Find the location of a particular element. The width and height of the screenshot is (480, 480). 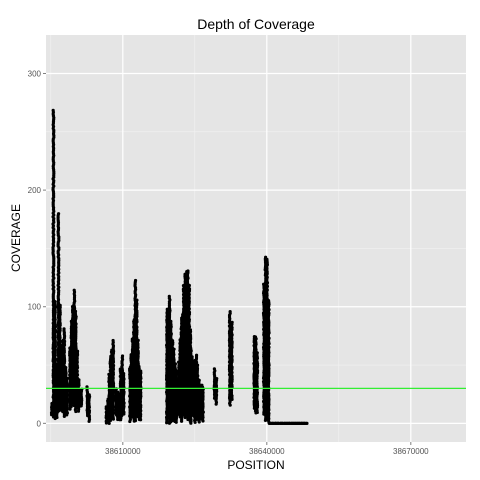

chart-title: Depth of Coverage is located at coordinates (256, 24).